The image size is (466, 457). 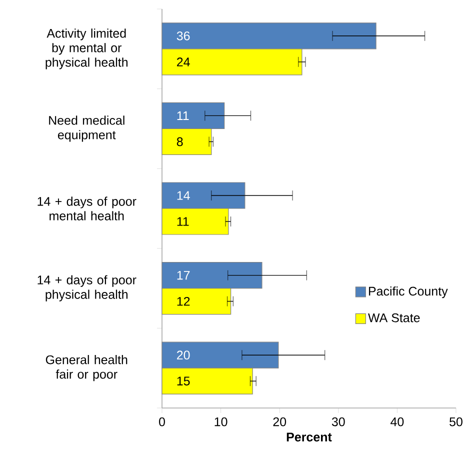 I want to click on x-tick-label: 40, so click(x=397, y=421).